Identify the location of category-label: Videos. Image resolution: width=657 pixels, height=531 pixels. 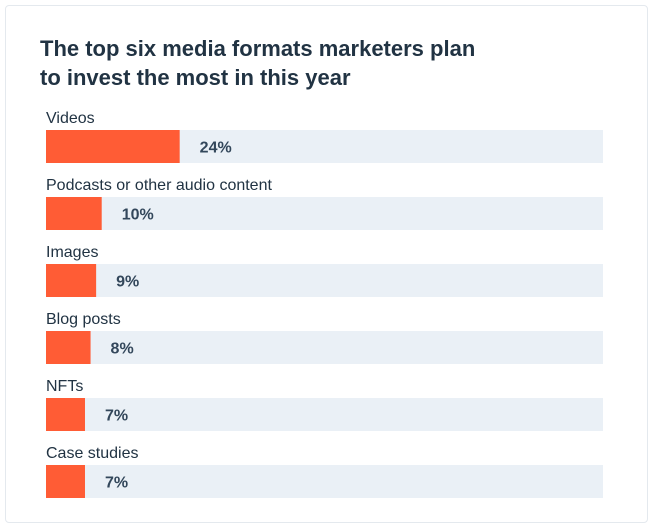
(70, 118).